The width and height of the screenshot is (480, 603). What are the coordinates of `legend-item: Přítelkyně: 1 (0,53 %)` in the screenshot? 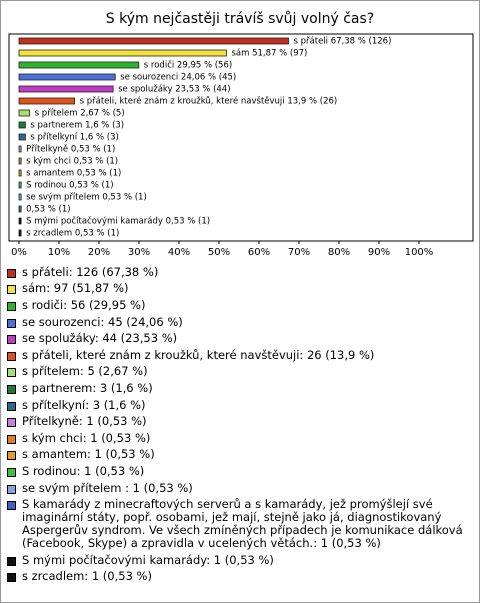 It's located at (238, 421).